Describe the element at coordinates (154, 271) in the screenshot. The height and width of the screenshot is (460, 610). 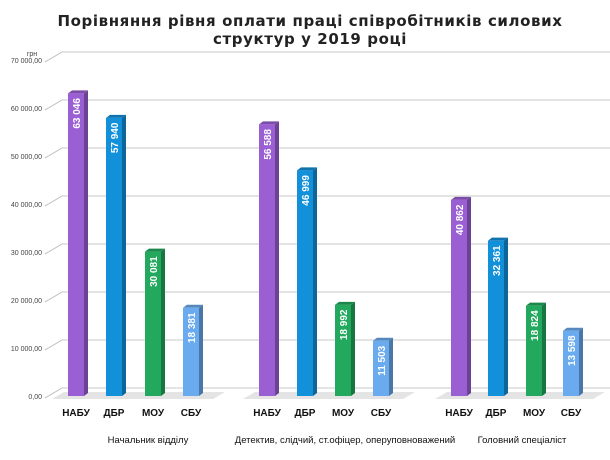
I see `data-label: 30 081` at that location.